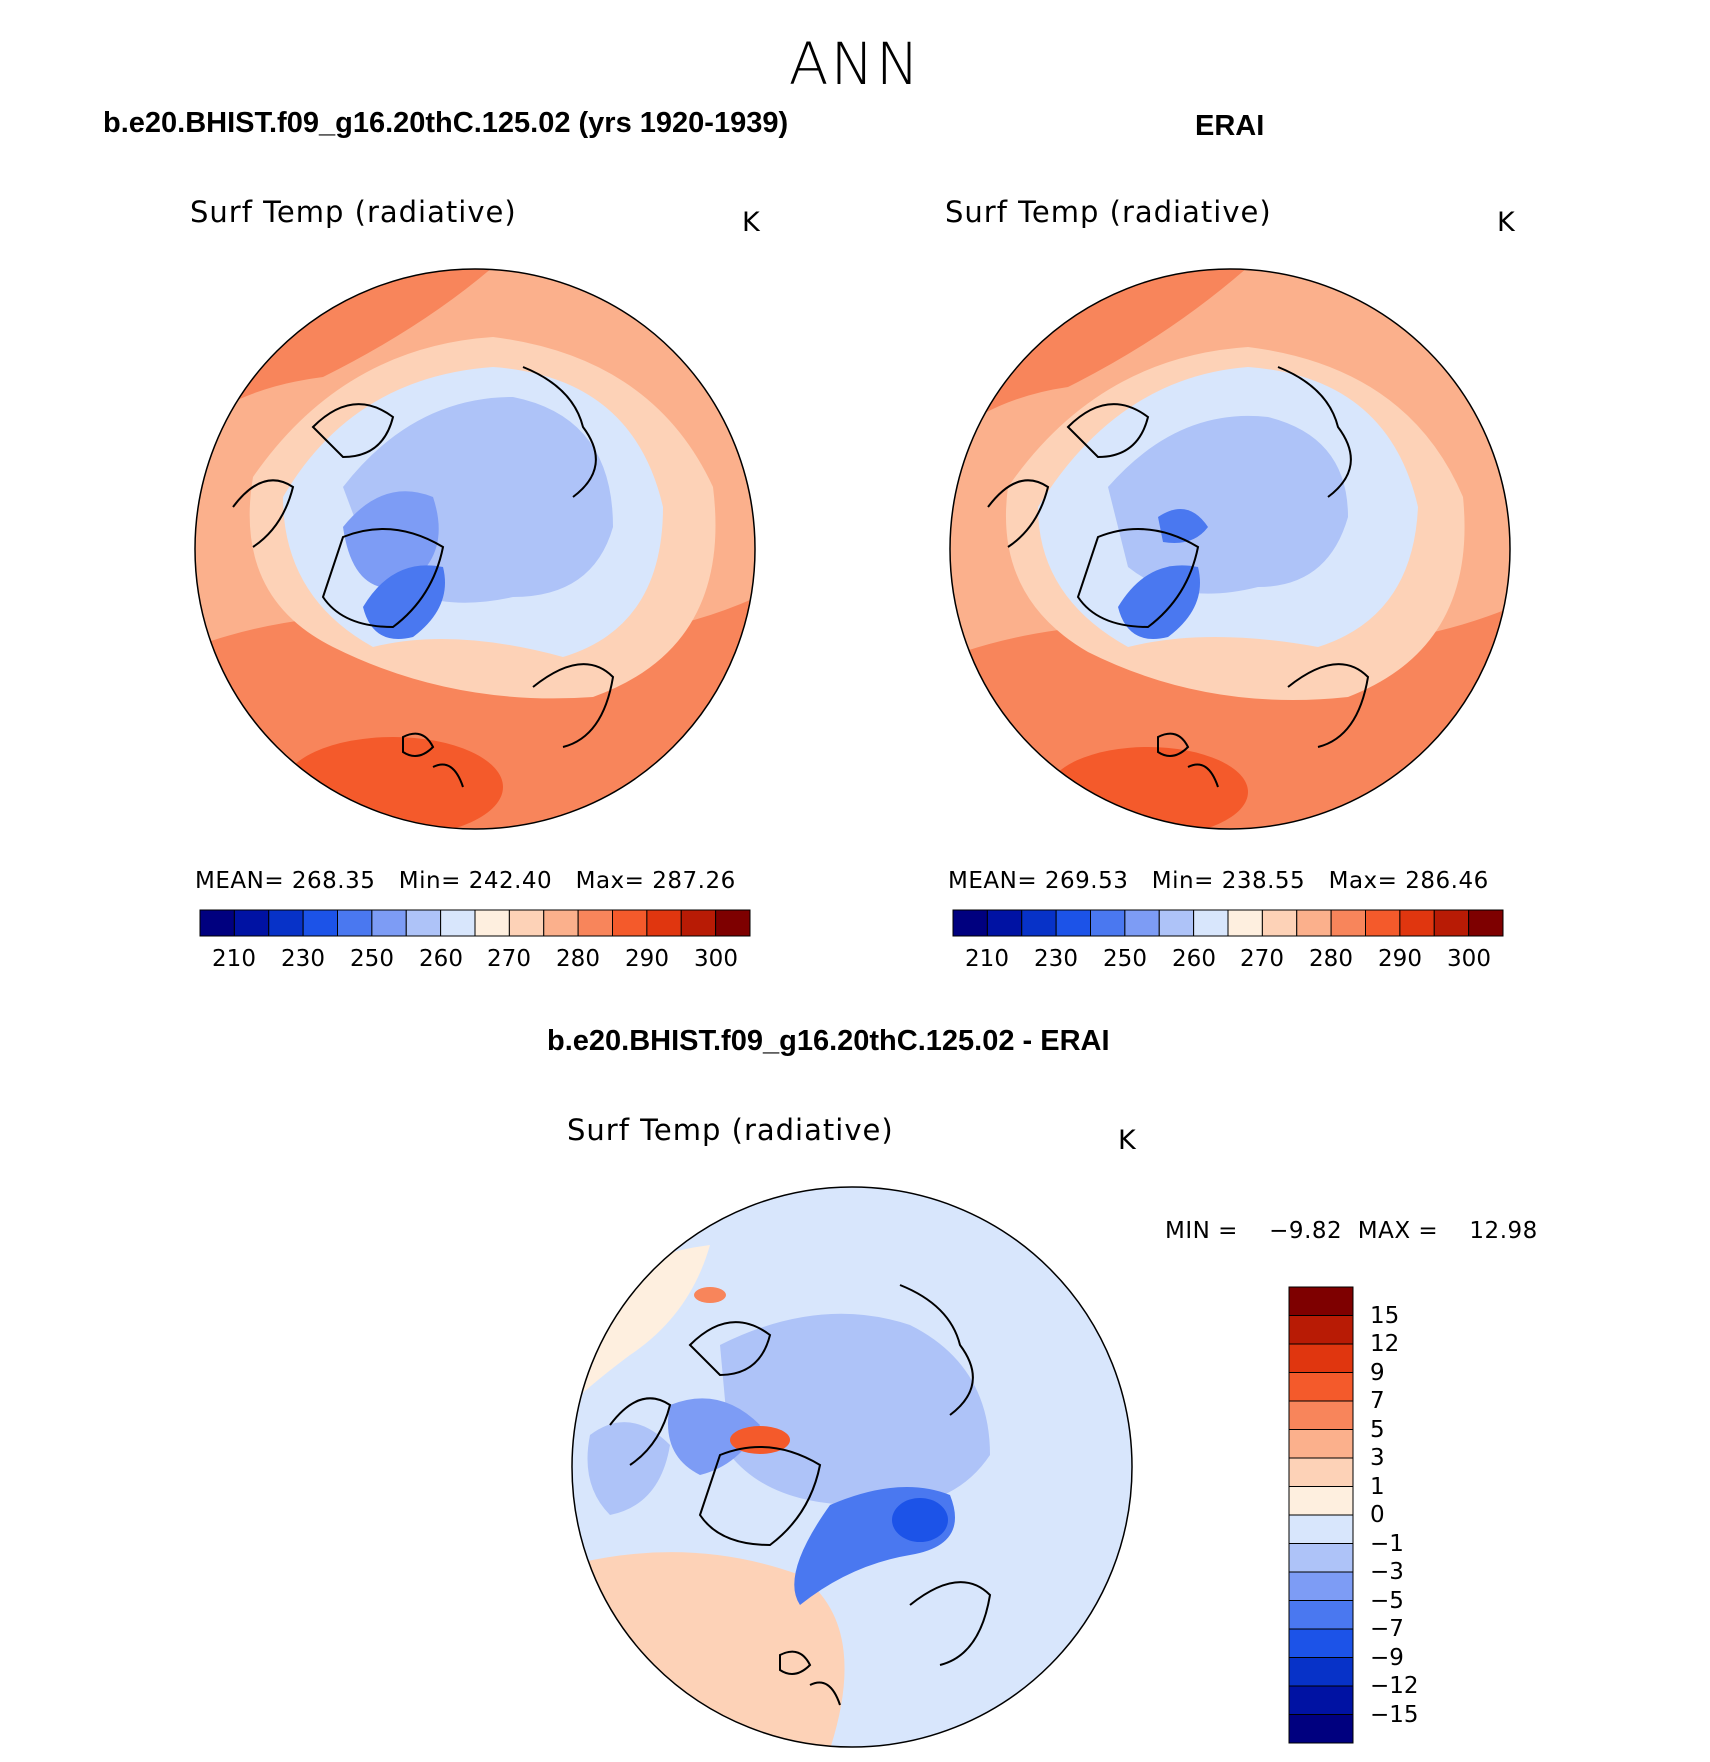 This screenshot has height=1762, width=1710. I want to click on diff-panel-heading: b.e20.BHIST.f09_g16.20thC.125.02 - ERAI, so click(828, 1041).